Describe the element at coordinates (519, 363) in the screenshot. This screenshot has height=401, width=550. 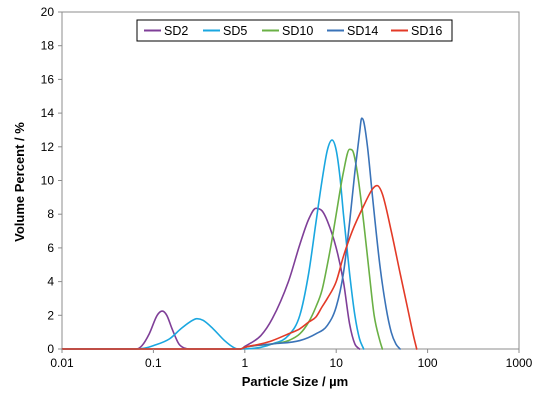
I see `x-tick-label: 1000` at that location.